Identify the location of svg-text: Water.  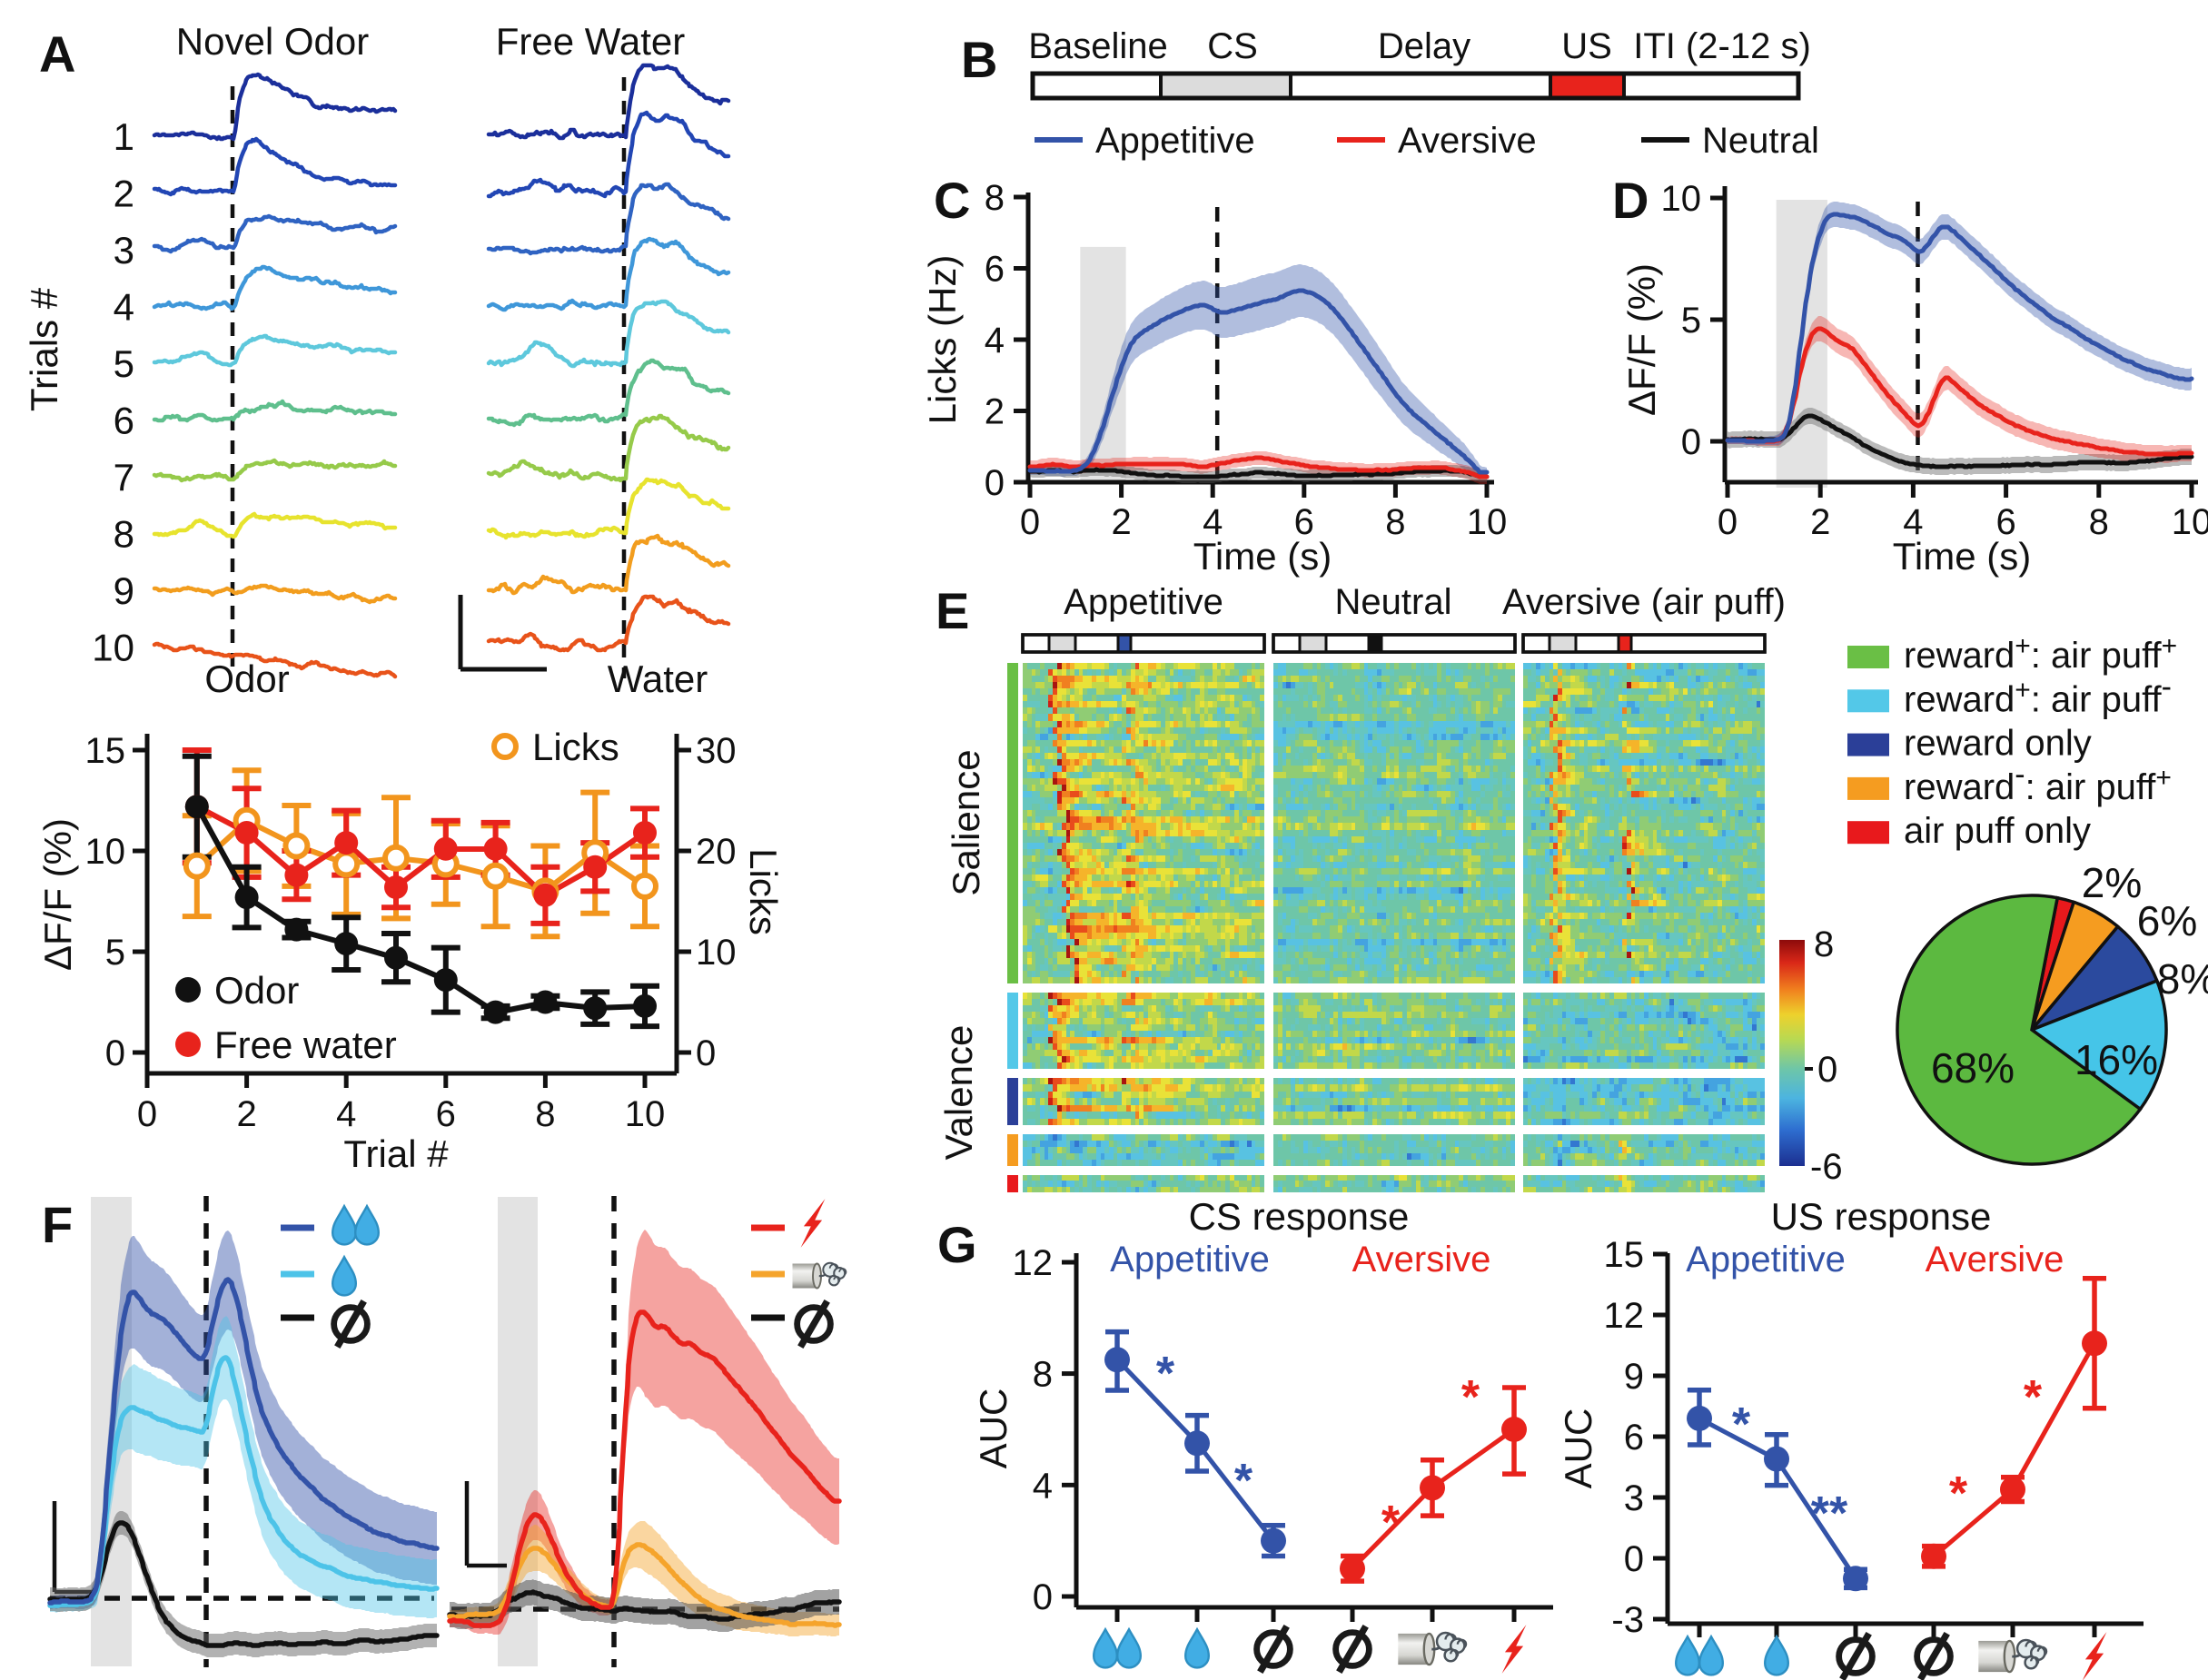
(658, 679).